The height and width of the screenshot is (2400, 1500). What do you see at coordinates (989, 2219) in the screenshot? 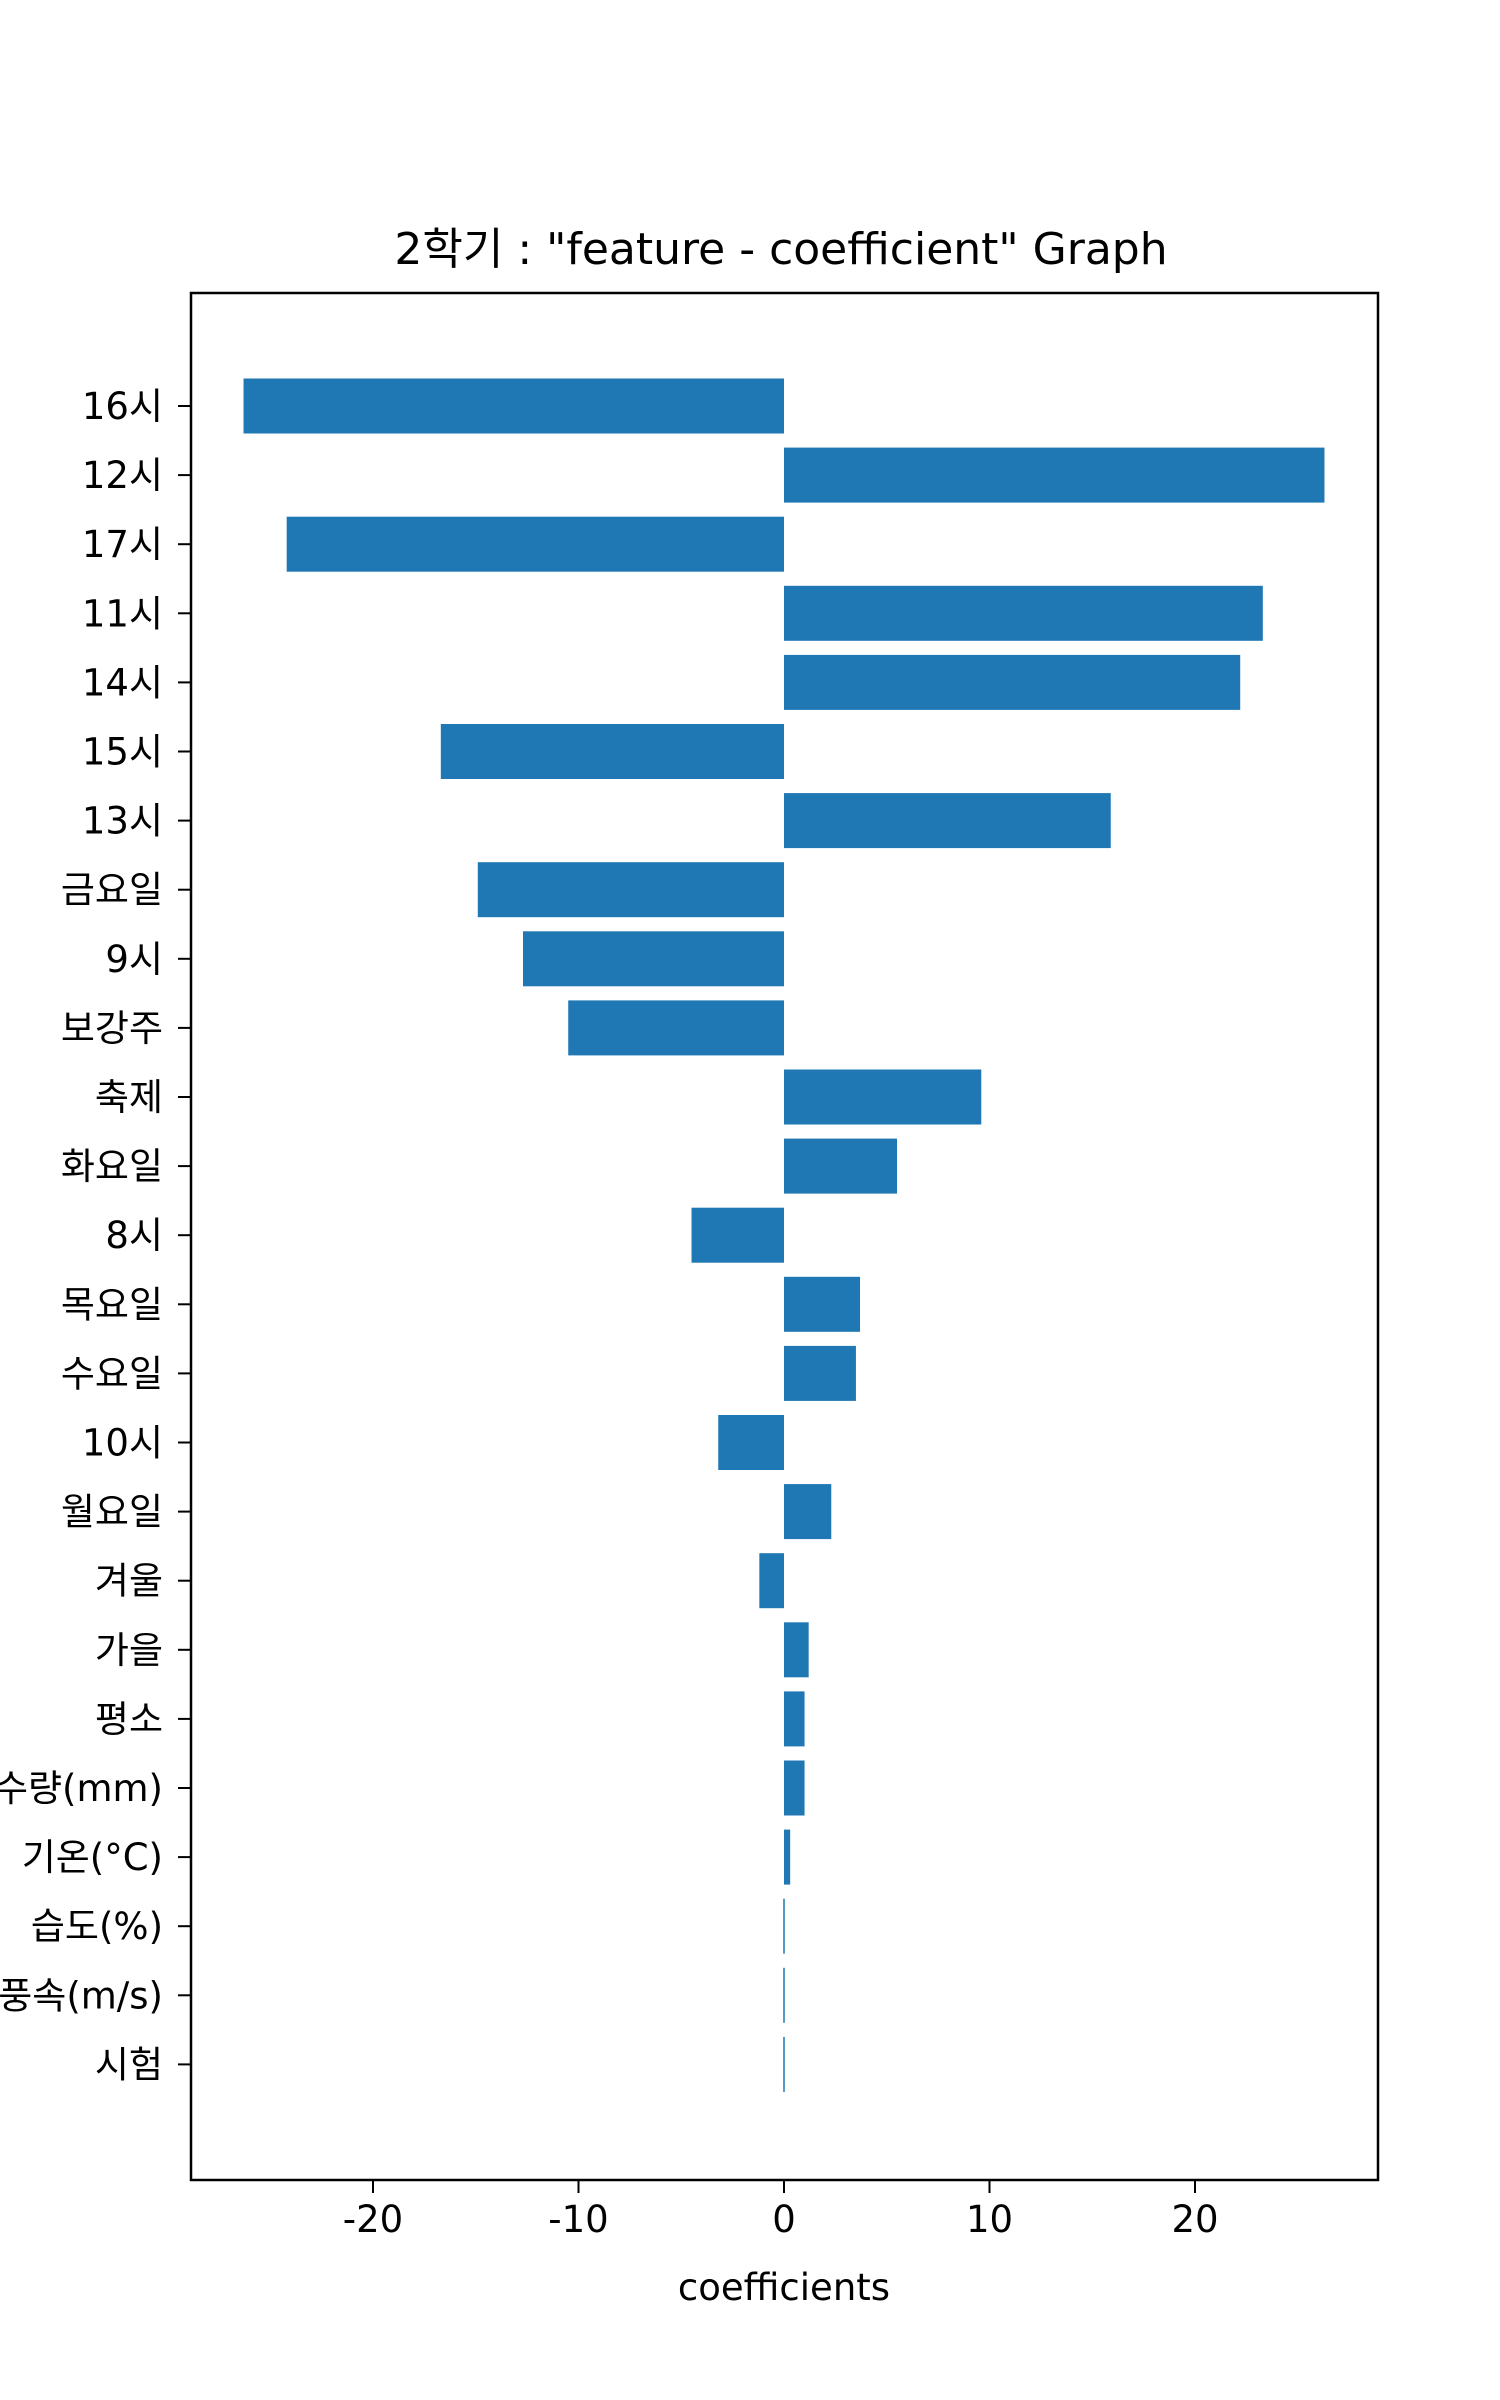
I see `x-tick-label: 10` at bounding box center [989, 2219].